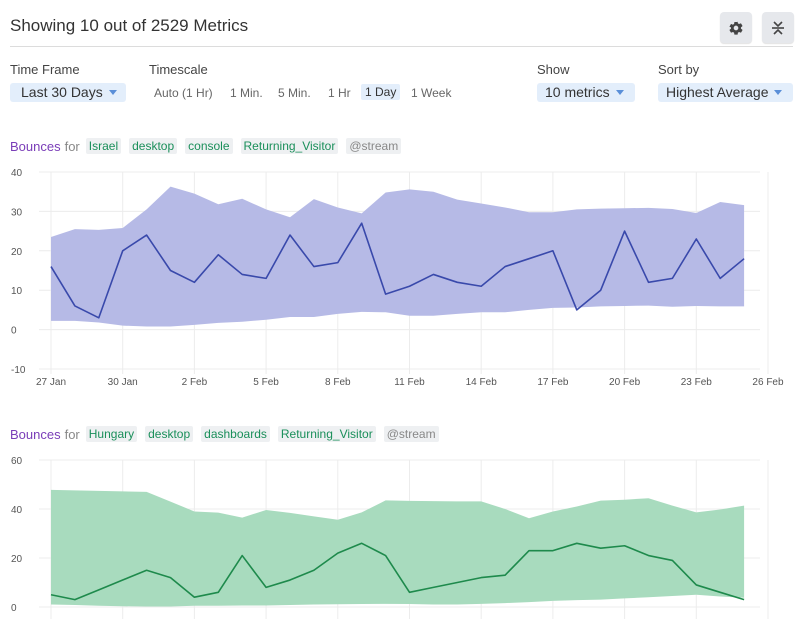  What do you see at coordinates (339, 93) in the screenshot?
I see `timescale-option-1hr: 1 Hr` at bounding box center [339, 93].